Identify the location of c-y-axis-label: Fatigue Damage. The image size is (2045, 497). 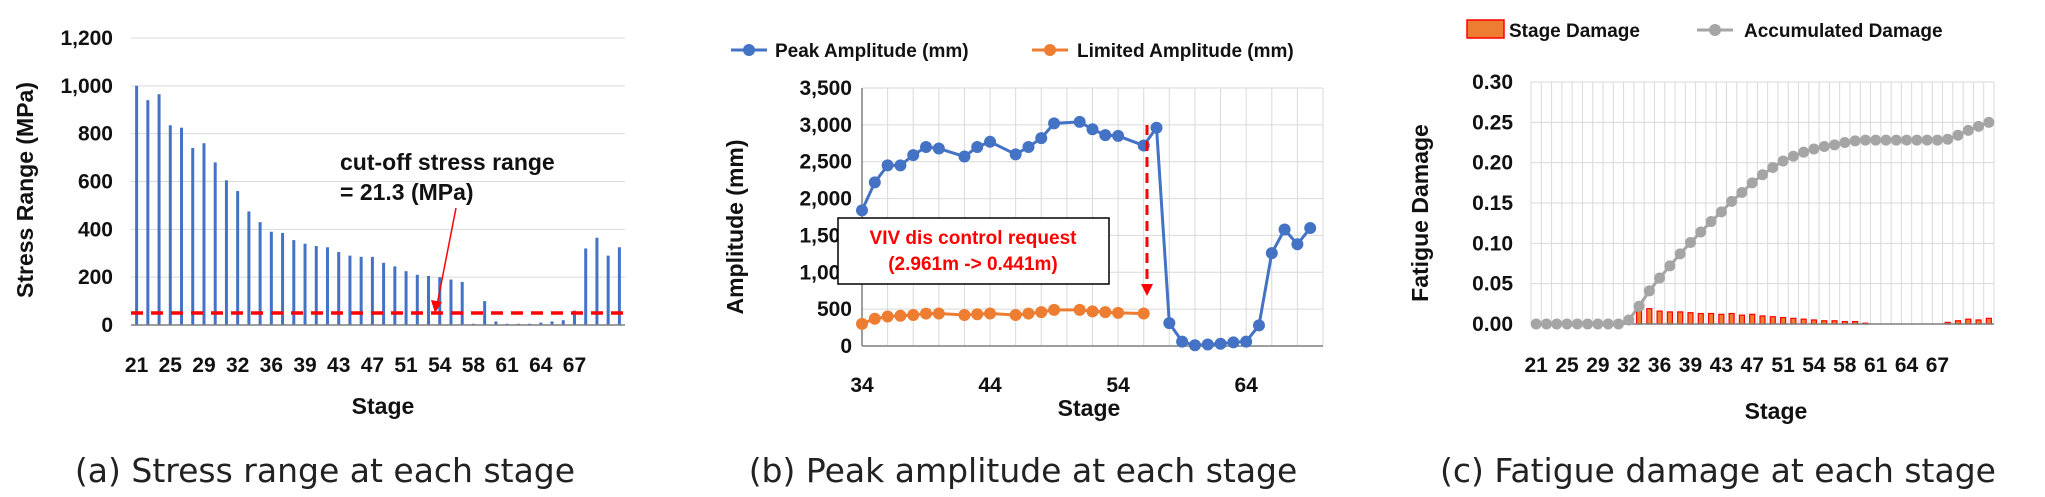
(1420, 213).